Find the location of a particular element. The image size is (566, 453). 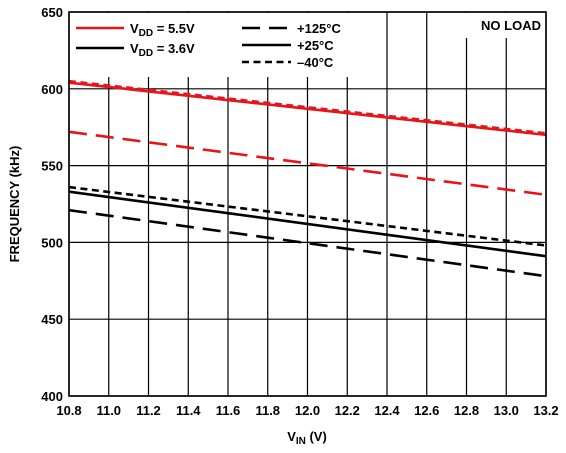

y-tick-label: 650 is located at coordinates (52, 12).